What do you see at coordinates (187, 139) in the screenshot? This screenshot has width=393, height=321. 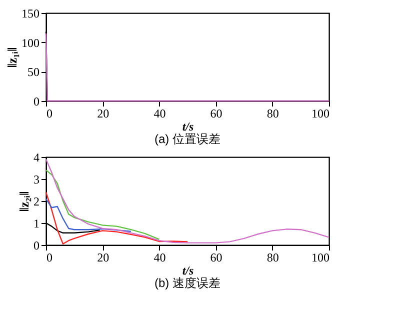 I see `text: (a) 位置误差` at bounding box center [187, 139].